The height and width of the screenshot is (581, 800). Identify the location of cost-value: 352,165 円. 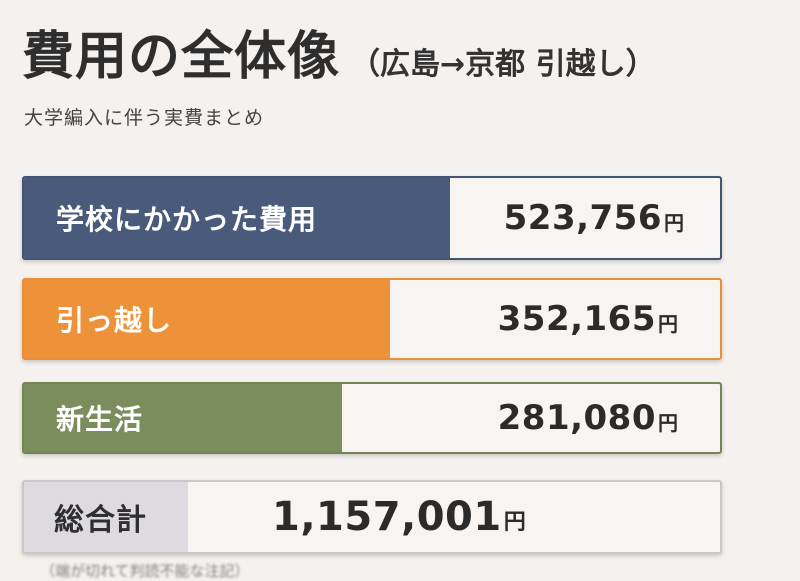
(555, 319).